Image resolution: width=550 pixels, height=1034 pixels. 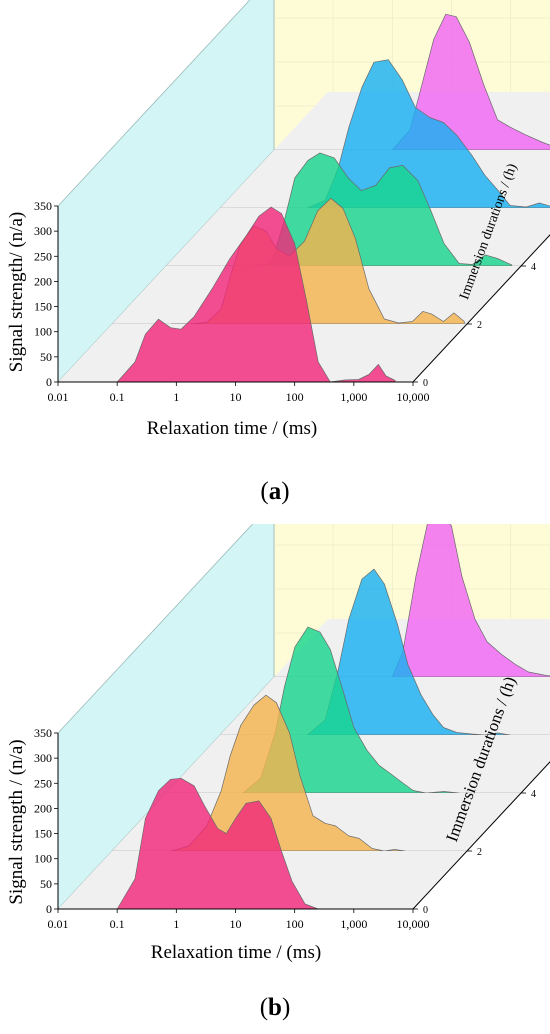 I want to click on y-axis-title: Signal strength/ (n/a), so click(x=16, y=292).